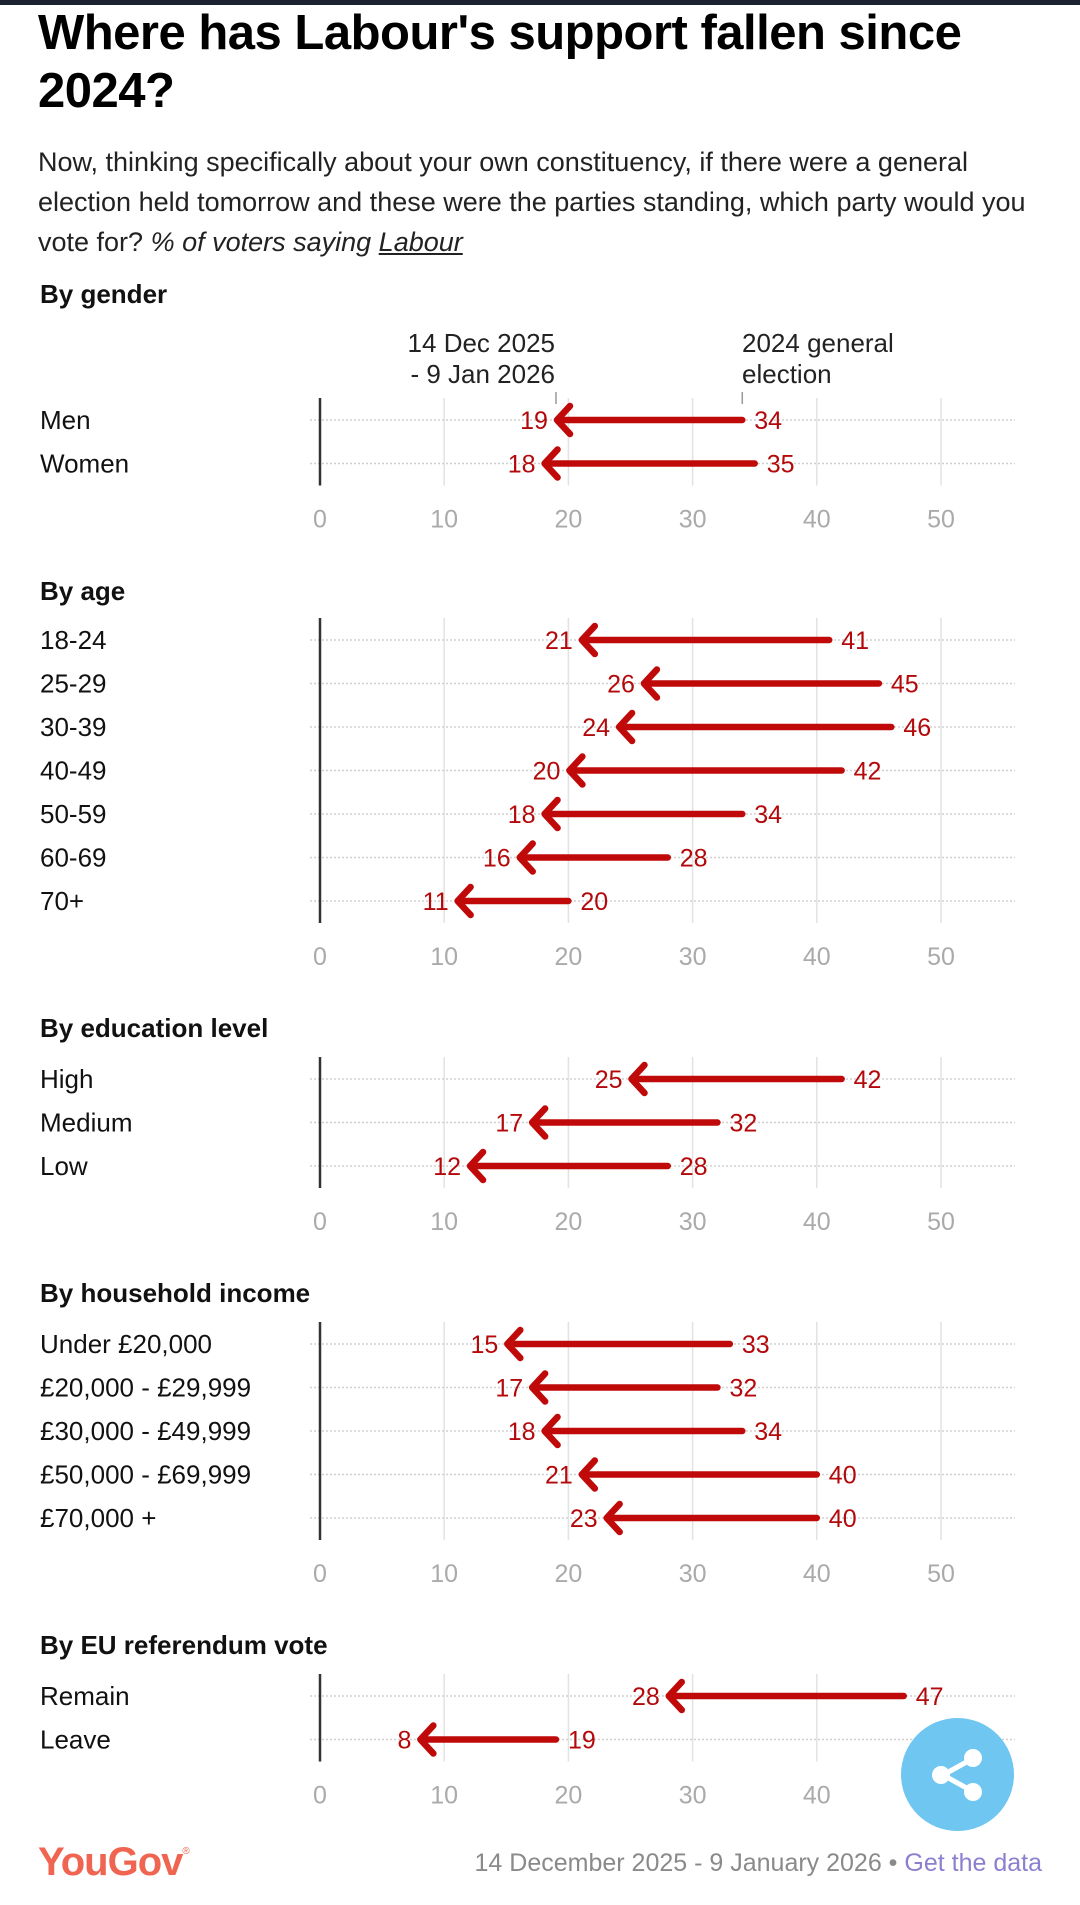 This screenshot has height=1905, width=1080. Describe the element at coordinates (594, 902) in the screenshot. I see `value-2024: 20` at that location.